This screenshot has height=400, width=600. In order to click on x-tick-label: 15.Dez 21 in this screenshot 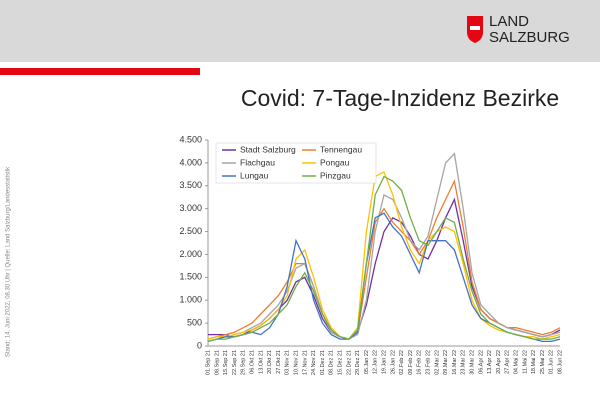, I will do `click(340, 362)`.